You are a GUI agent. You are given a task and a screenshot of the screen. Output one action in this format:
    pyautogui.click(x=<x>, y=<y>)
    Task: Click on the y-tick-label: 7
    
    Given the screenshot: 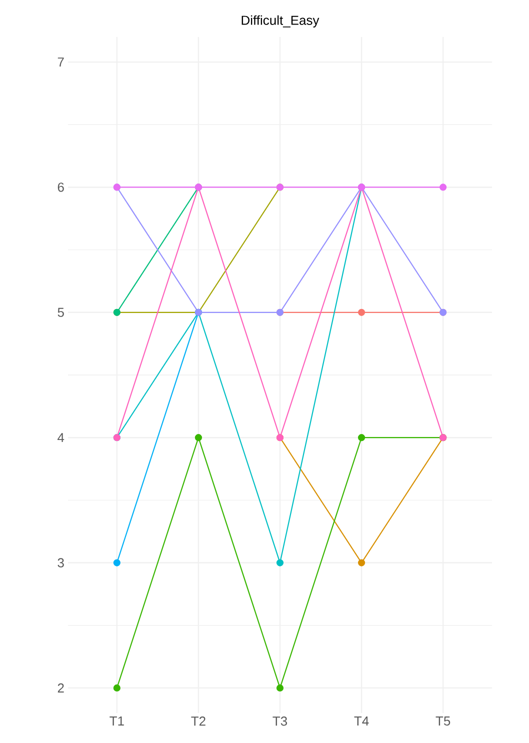 What is the action you would take?
    pyautogui.click(x=61, y=62)
    